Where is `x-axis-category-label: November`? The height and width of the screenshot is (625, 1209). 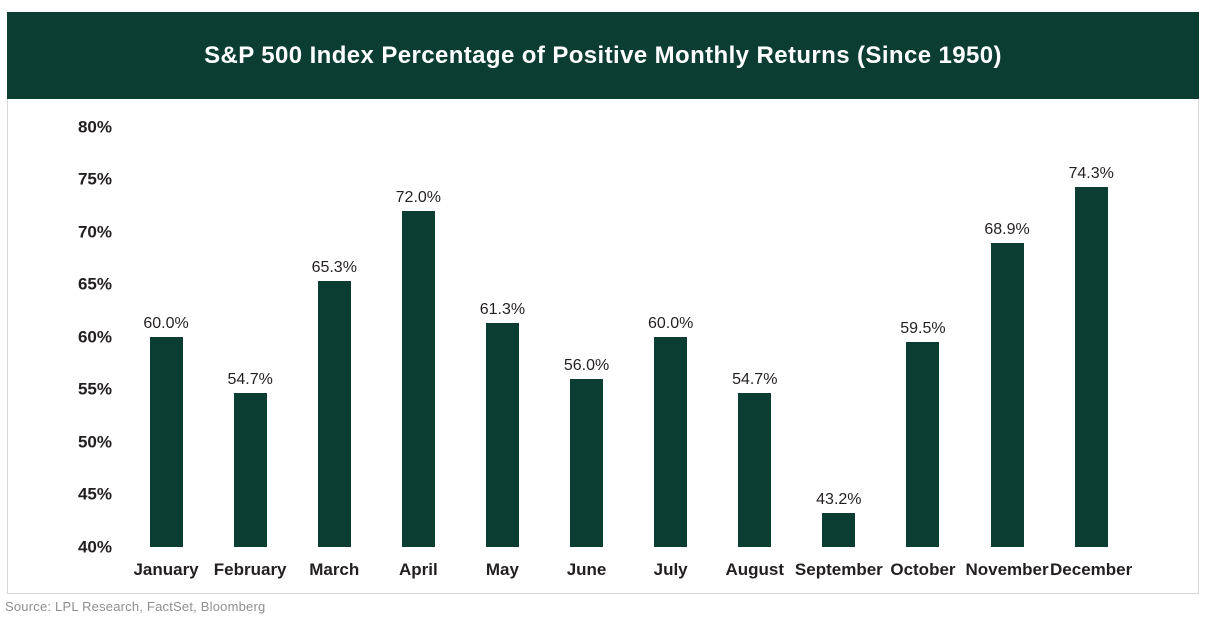 x-axis-category-label: November is located at coordinates (1007, 569).